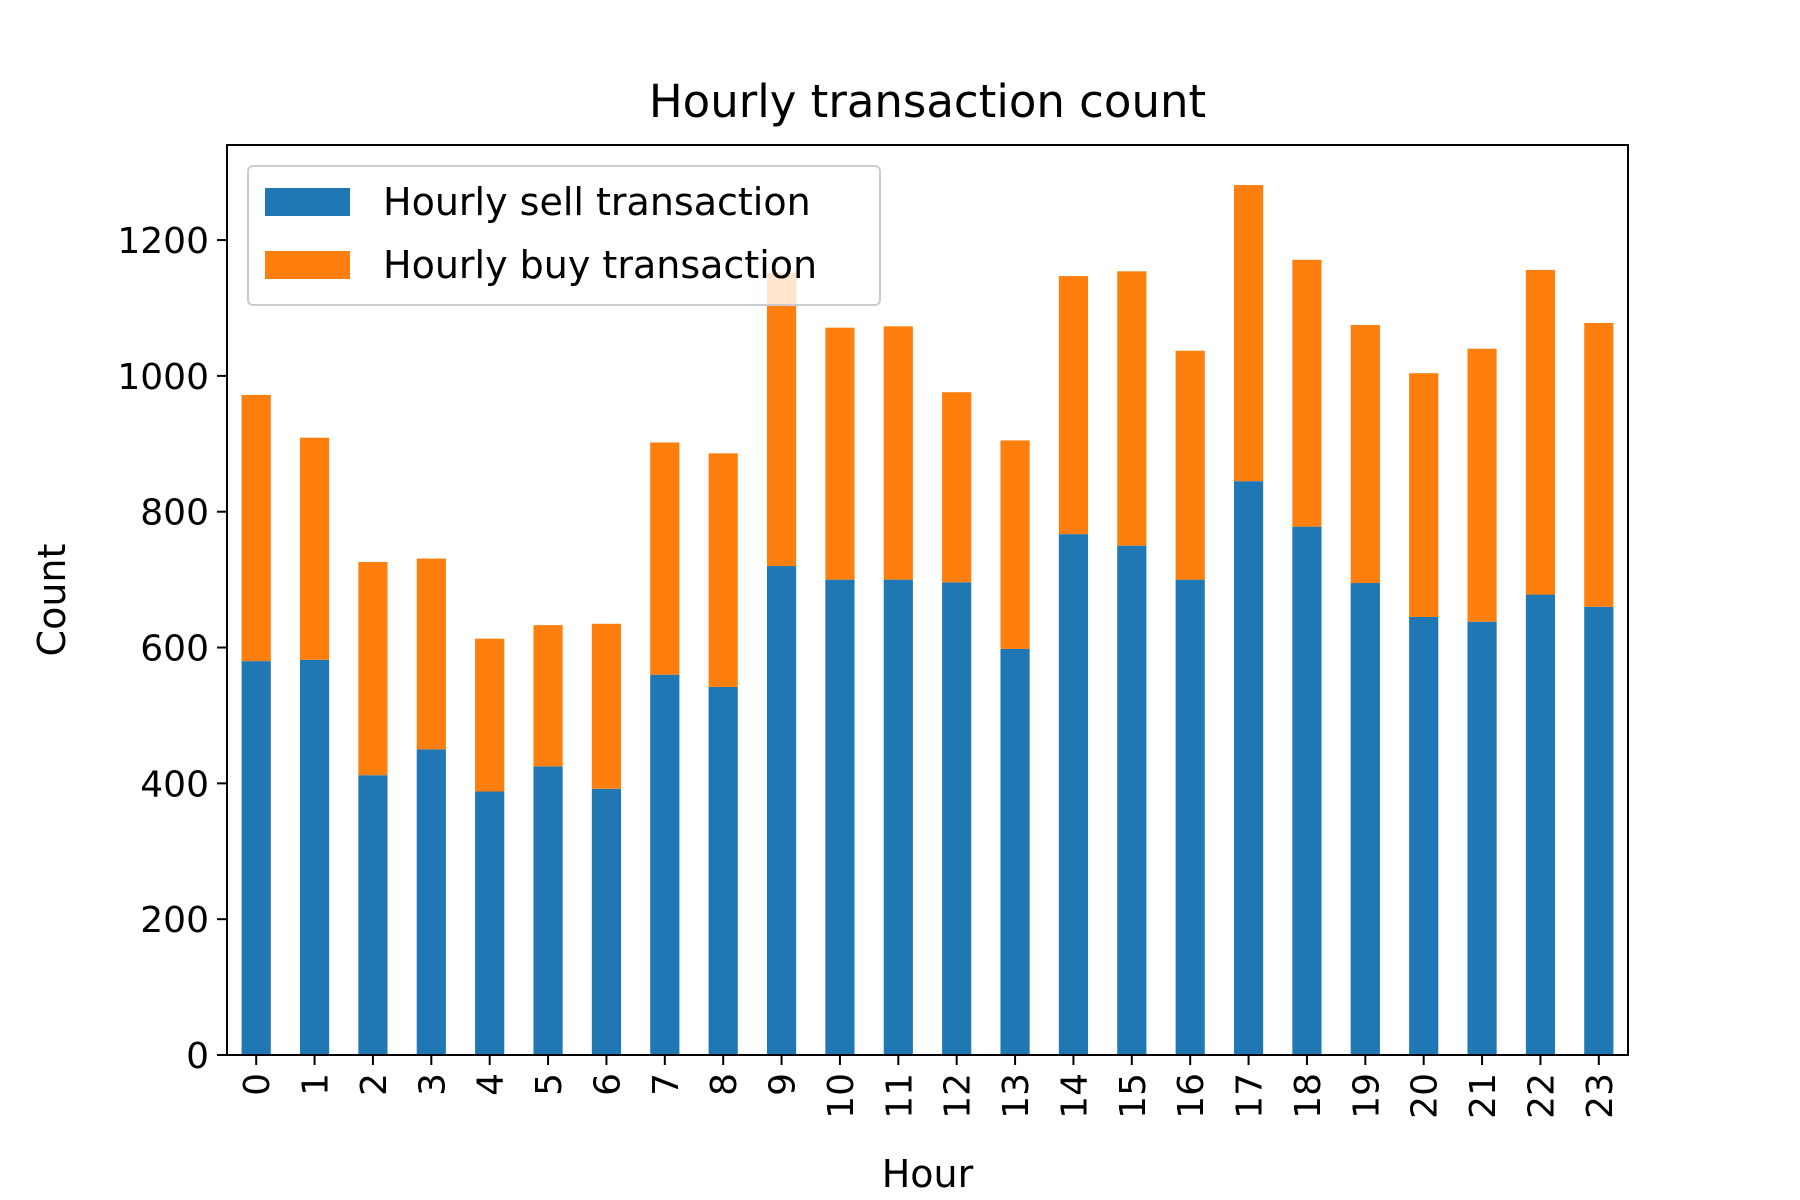 Image resolution: width=1800 pixels, height=1200 pixels. I want to click on x-tick-label-0: 0, so click(257, 1084).